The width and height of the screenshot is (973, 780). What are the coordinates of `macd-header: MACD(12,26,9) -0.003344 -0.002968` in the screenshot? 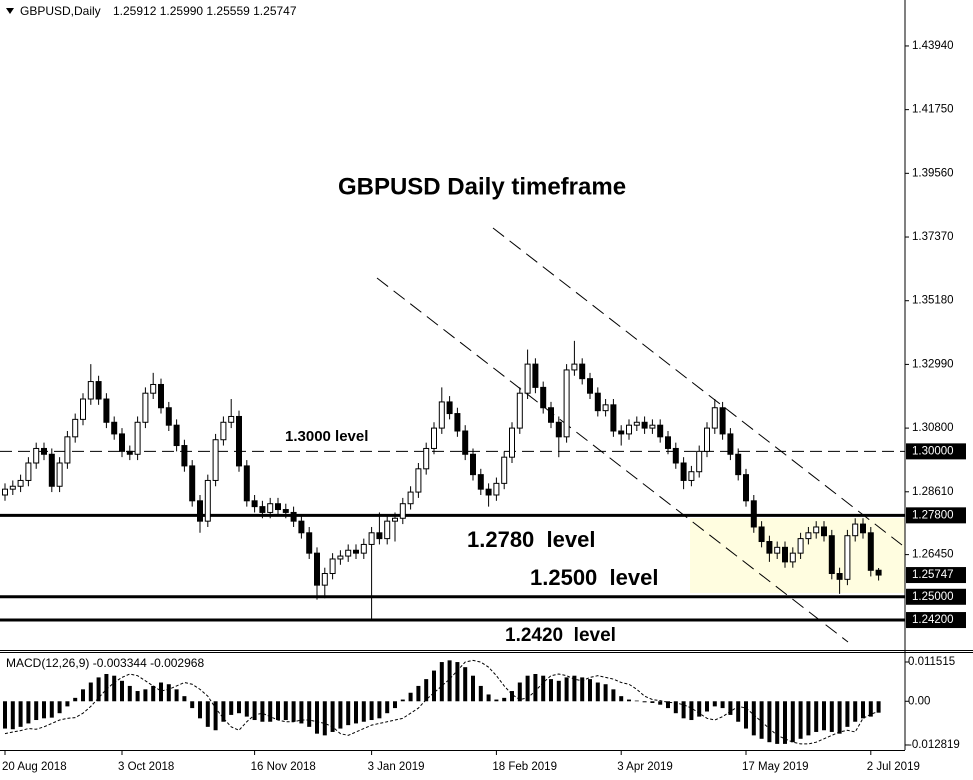 It's located at (105, 663).